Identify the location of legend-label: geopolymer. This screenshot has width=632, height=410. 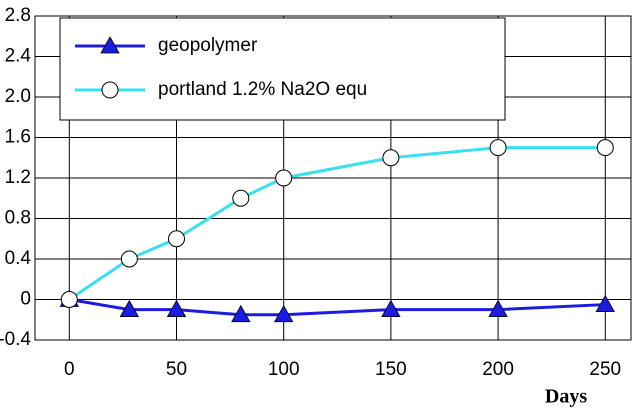
(208, 45).